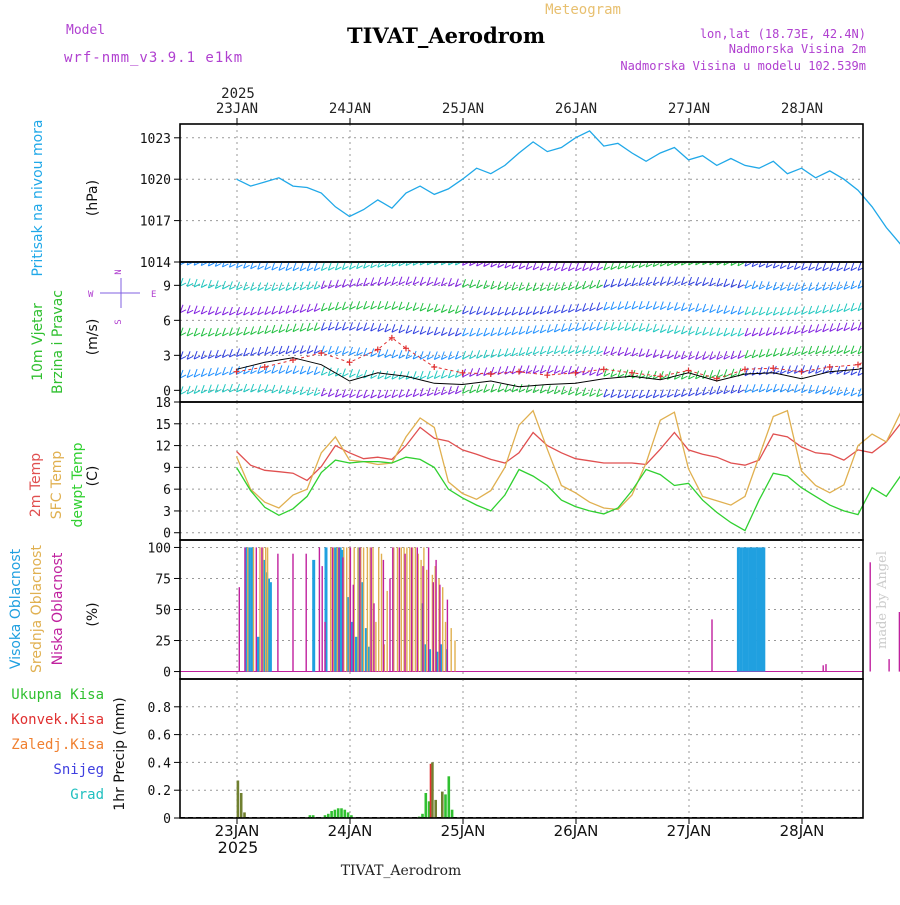 The width and height of the screenshot is (900, 905). What do you see at coordinates (38, 197) in the screenshot?
I see `pressure-ylabel: Pritisak na nivou mora` at bounding box center [38, 197].